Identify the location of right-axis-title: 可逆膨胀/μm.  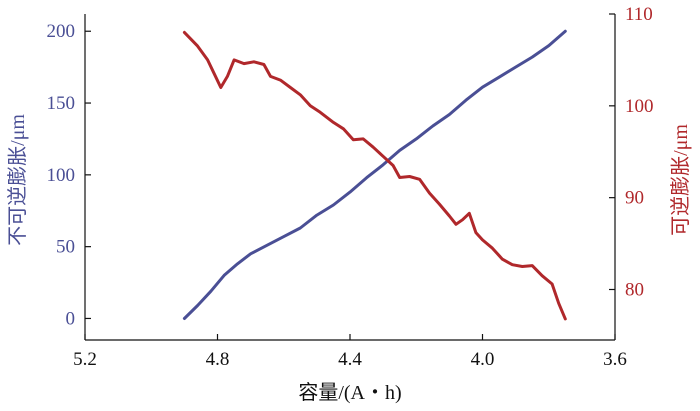
(680, 180).